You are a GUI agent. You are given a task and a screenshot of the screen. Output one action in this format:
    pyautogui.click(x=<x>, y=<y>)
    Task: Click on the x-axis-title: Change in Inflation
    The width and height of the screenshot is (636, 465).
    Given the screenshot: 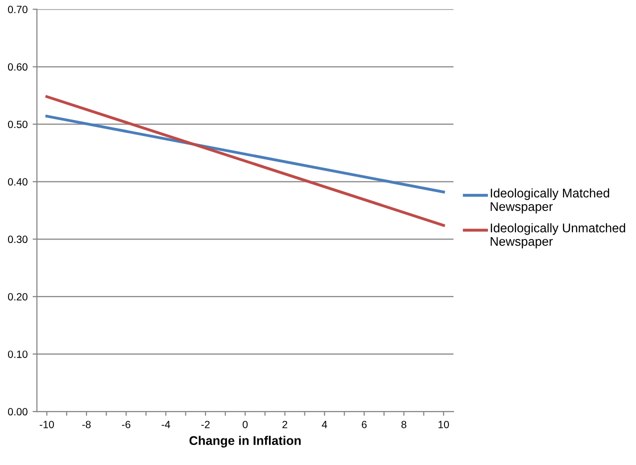 What is the action you would take?
    pyautogui.click(x=245, y=442)
    